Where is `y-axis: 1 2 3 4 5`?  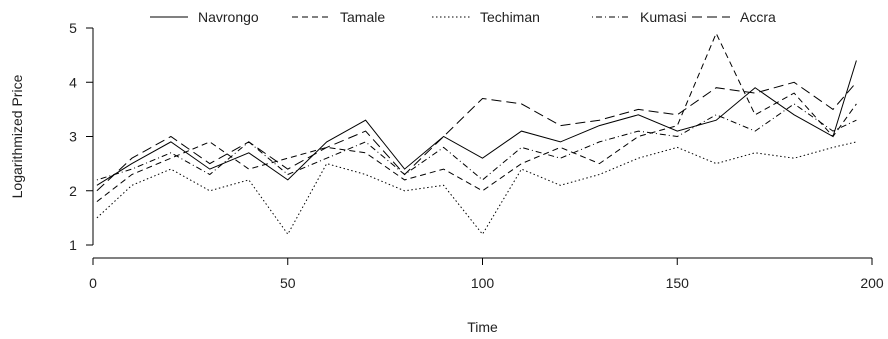 y-axis: 1 2 3 4 5 is located at coordinates (81, 136).